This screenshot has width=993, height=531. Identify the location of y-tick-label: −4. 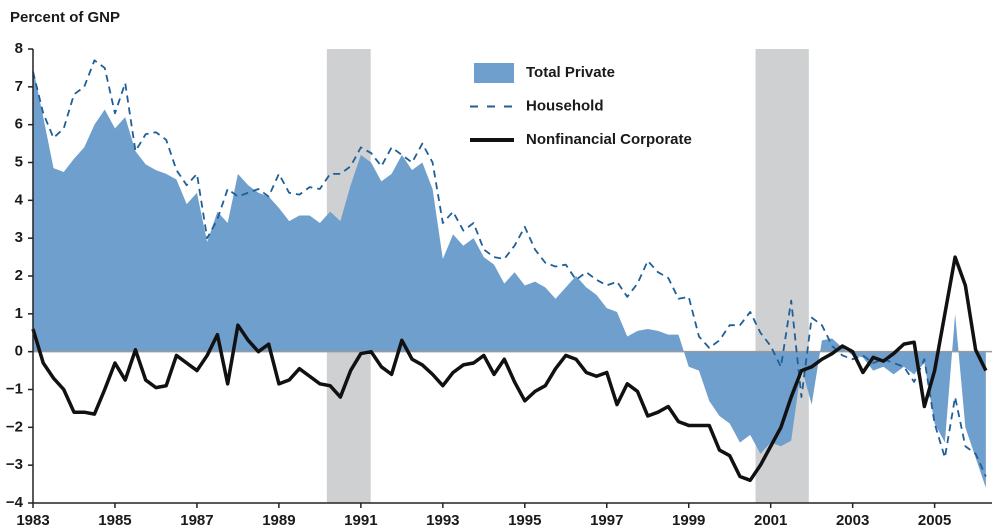
(15, 502).